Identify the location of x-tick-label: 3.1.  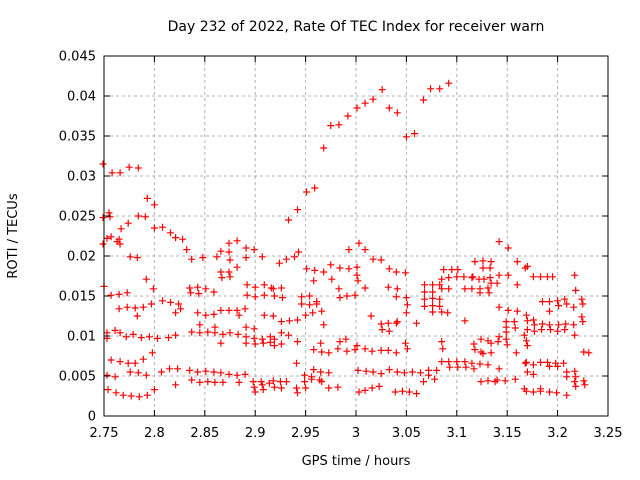
(456, 433).